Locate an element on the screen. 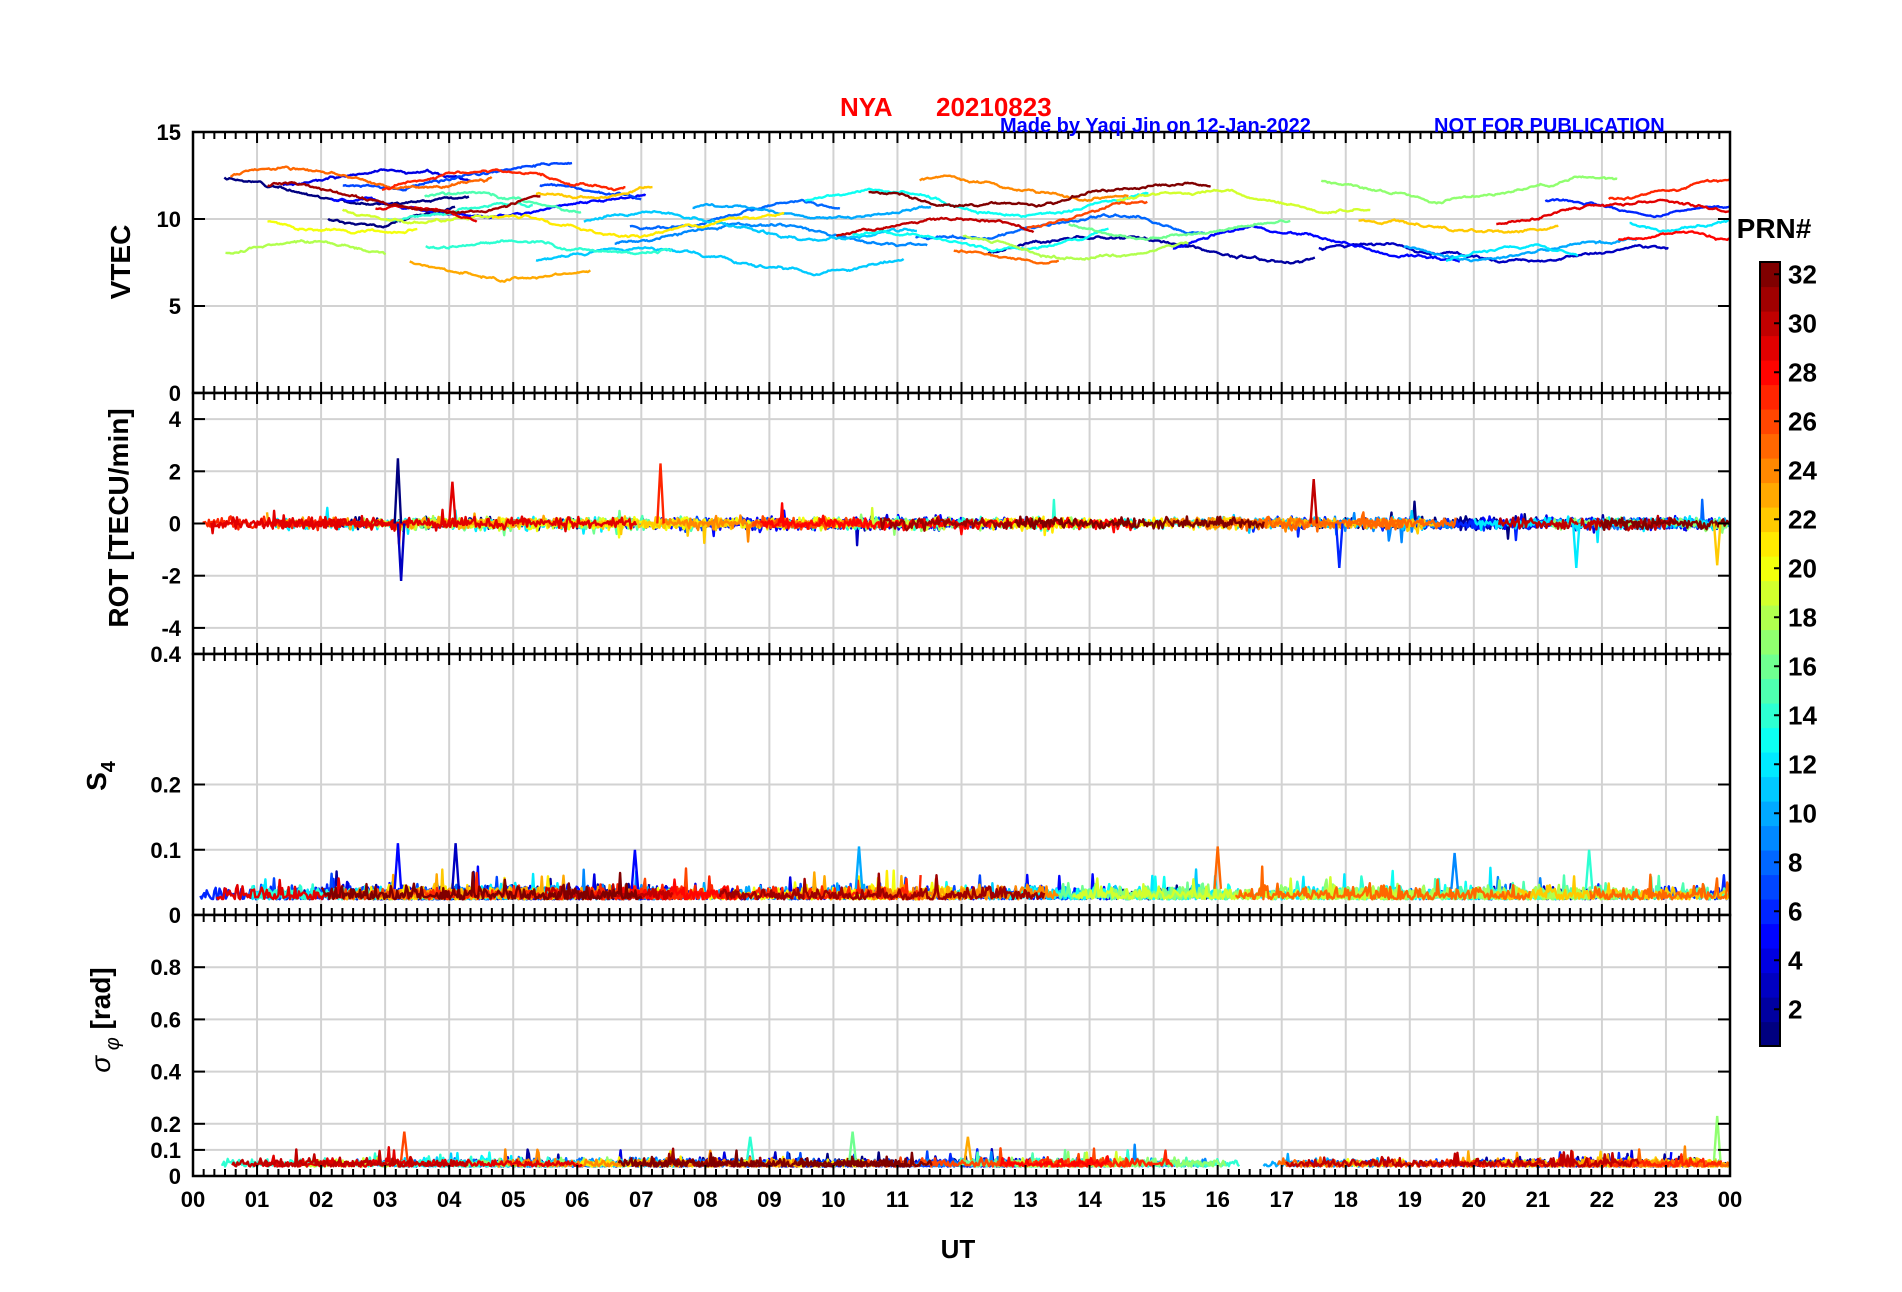 The image size is (1902, 1292). colorbar-tick-label: 10 is located at coordinates (1802, 813).